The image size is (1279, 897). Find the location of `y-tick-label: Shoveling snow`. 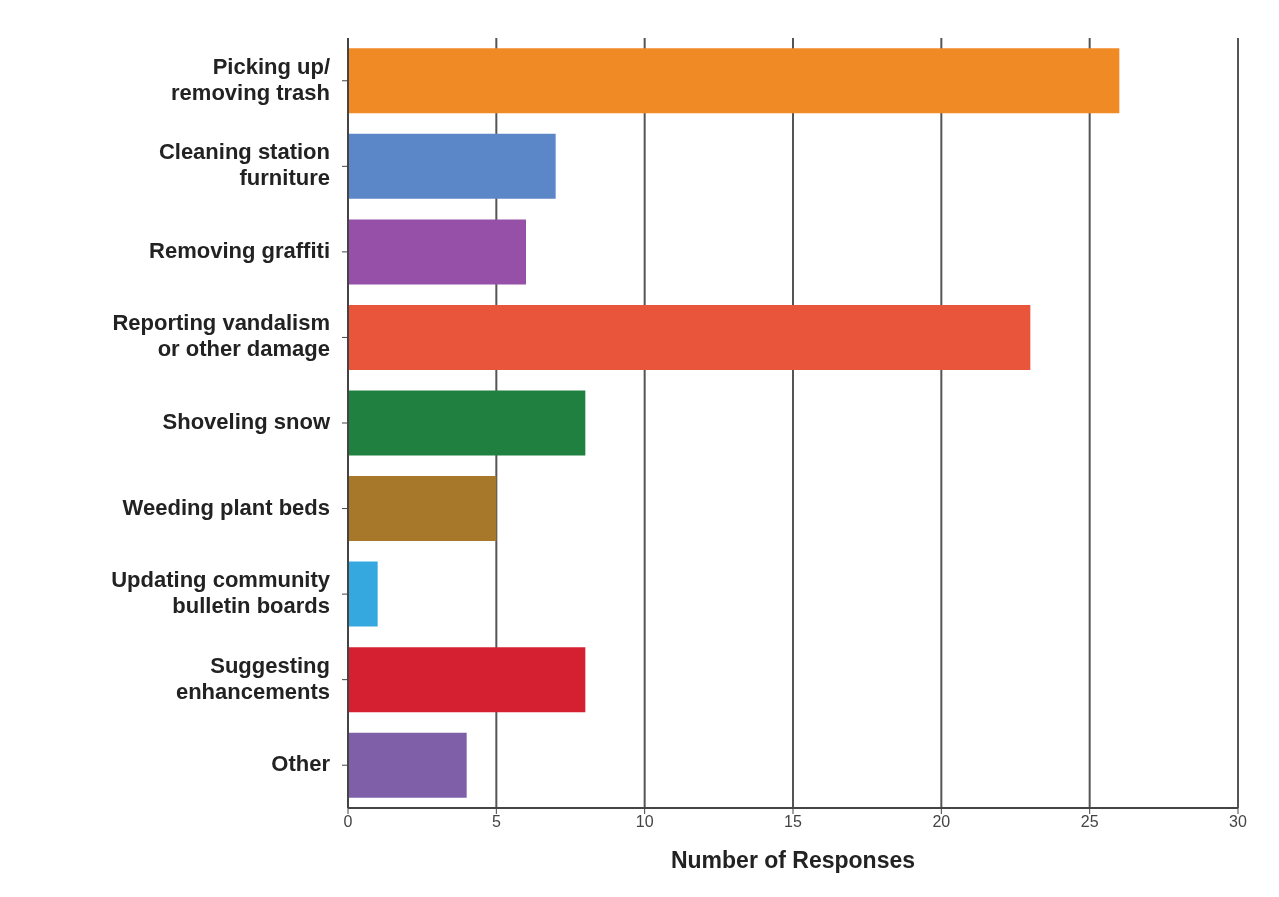

y-tick-label: Shoveling snow is located at coordinates (246, 421).